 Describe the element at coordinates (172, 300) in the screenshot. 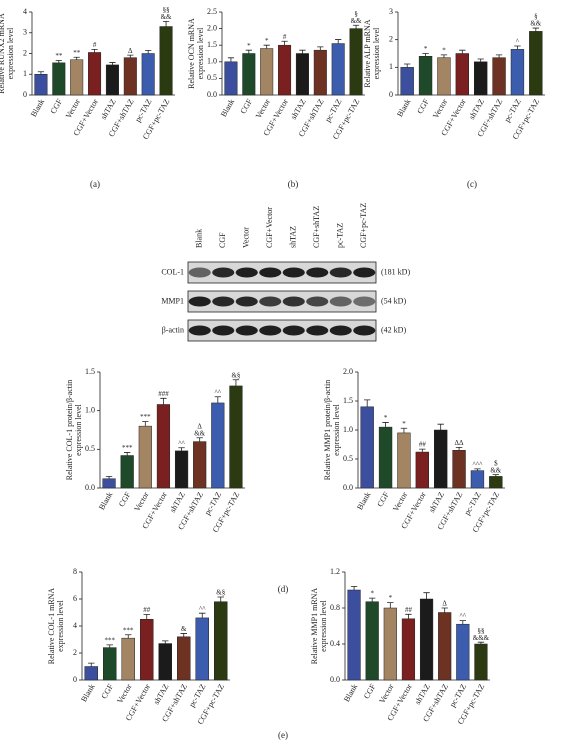

I see `blot-row-label: MMP1` at that location.